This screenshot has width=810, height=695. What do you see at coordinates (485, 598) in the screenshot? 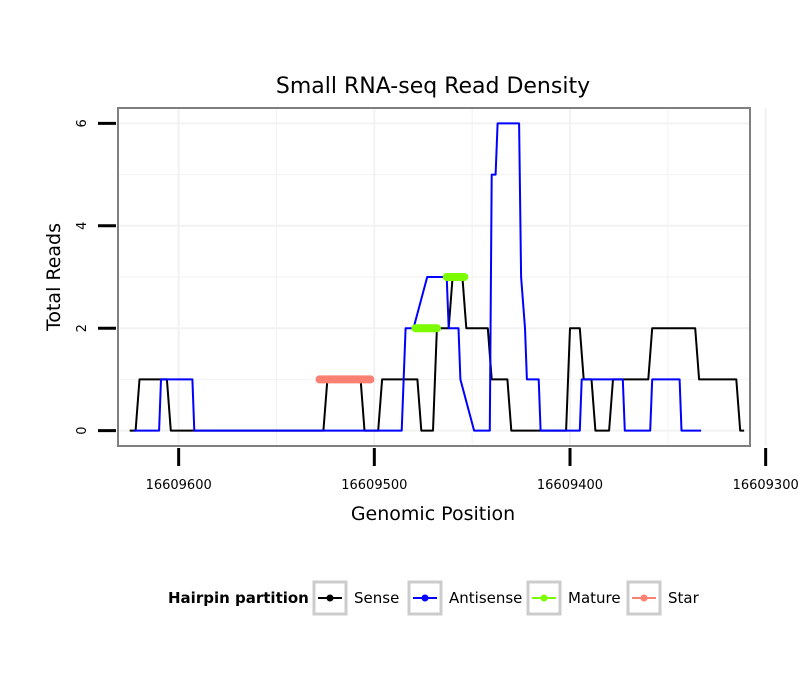
I see `legend-label-antisense: Antisense` at bounding box center [485, 598].